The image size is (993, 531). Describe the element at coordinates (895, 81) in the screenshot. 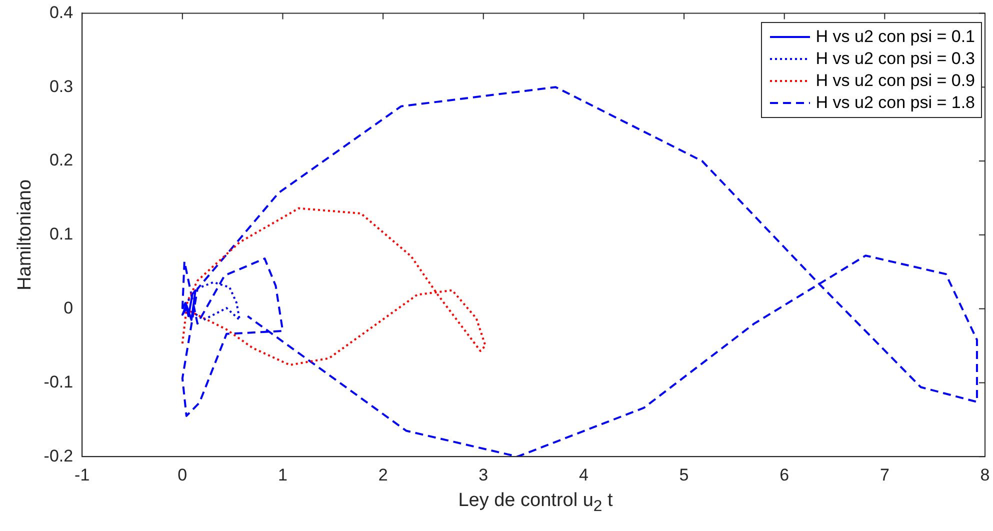

I see `legend-label: H vs u2 con psi = 0.9` at that location.